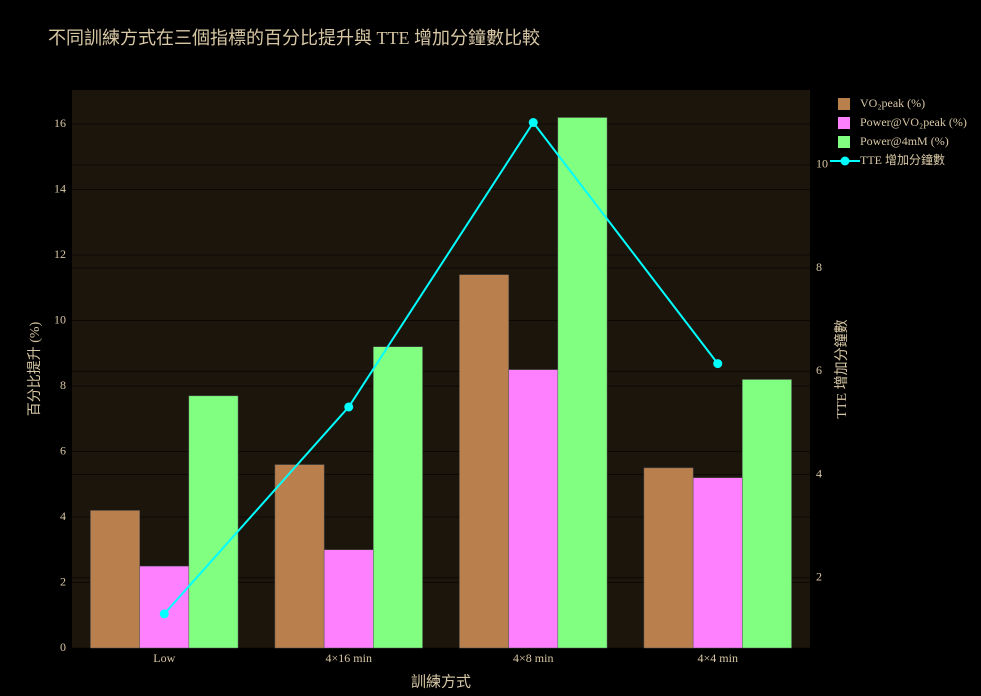 Image resolution: width=981 pixels, height=696 pixels. What do you see at coordinates (441, 681) in the screenshot?
I see `x-axis-title: 訓練方式` at bounding box center [441, 681].